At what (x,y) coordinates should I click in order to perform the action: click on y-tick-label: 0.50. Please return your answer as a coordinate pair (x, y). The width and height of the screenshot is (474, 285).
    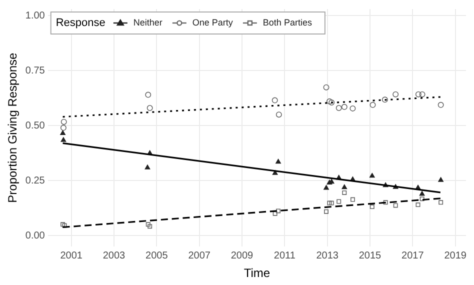
    Looking at the image, I should click on (35, 126).